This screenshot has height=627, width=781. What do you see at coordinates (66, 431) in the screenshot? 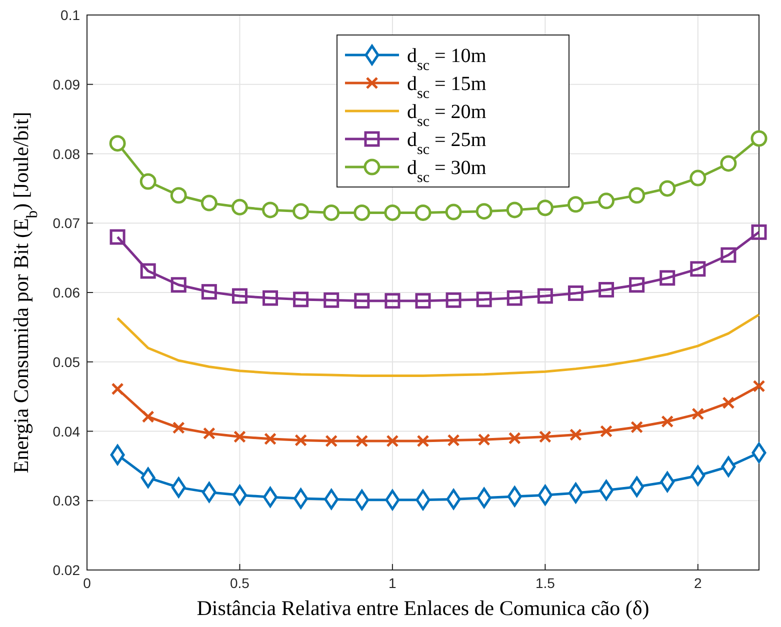
I see `y-tick-label: 0.04` at bounding box center [66, 431].